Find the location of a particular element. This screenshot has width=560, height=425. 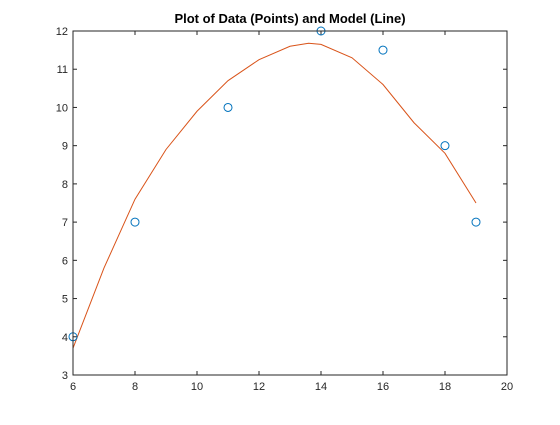

y-tick-label: 8 is located at coordinates (65, 185).